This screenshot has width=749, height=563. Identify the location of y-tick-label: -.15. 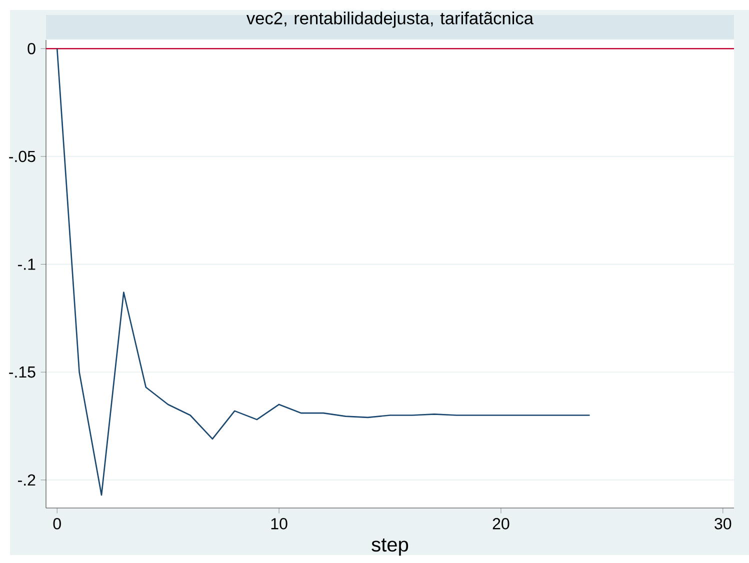
(22, 372).